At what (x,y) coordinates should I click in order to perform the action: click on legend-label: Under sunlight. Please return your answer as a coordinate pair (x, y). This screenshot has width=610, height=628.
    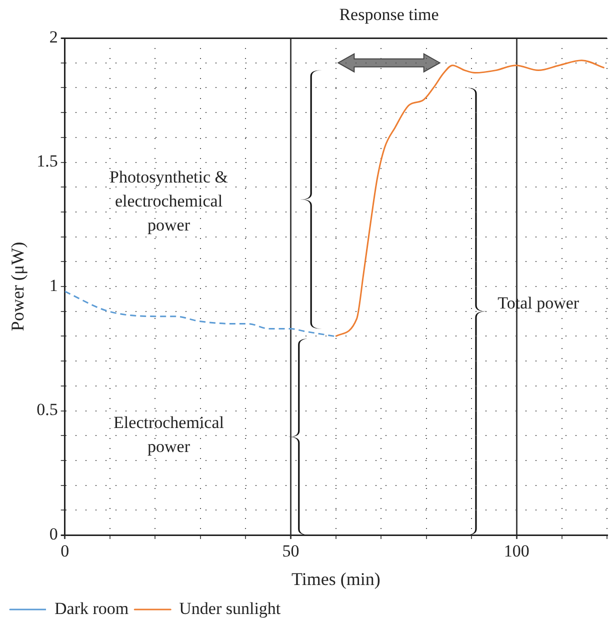
    Looking at the image, I should click on (230, 608).